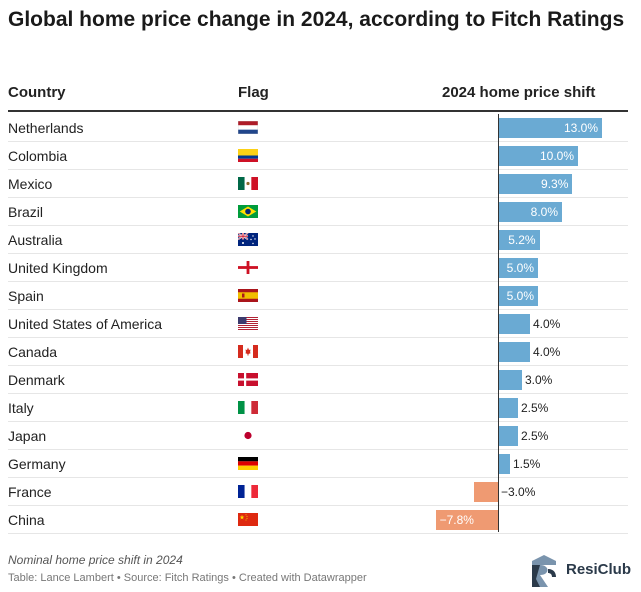  I want to click on country-label: United Kingdom, so click(58, 268).